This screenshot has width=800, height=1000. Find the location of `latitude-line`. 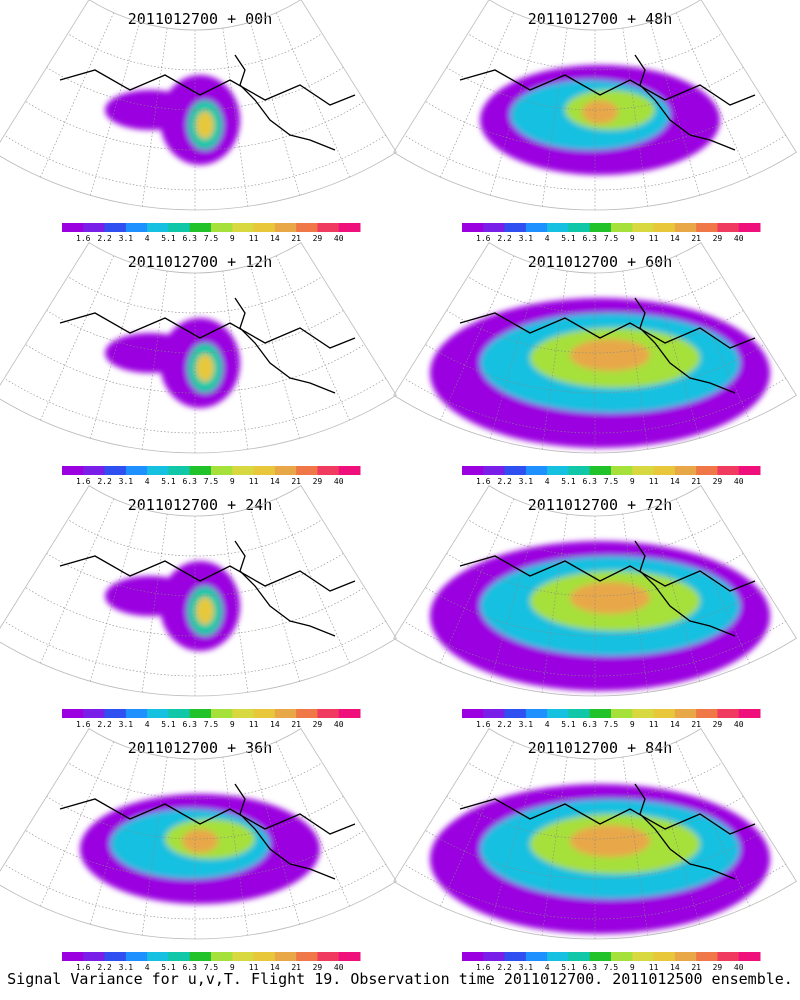

latitude-line is located at coordinates (198, 804).